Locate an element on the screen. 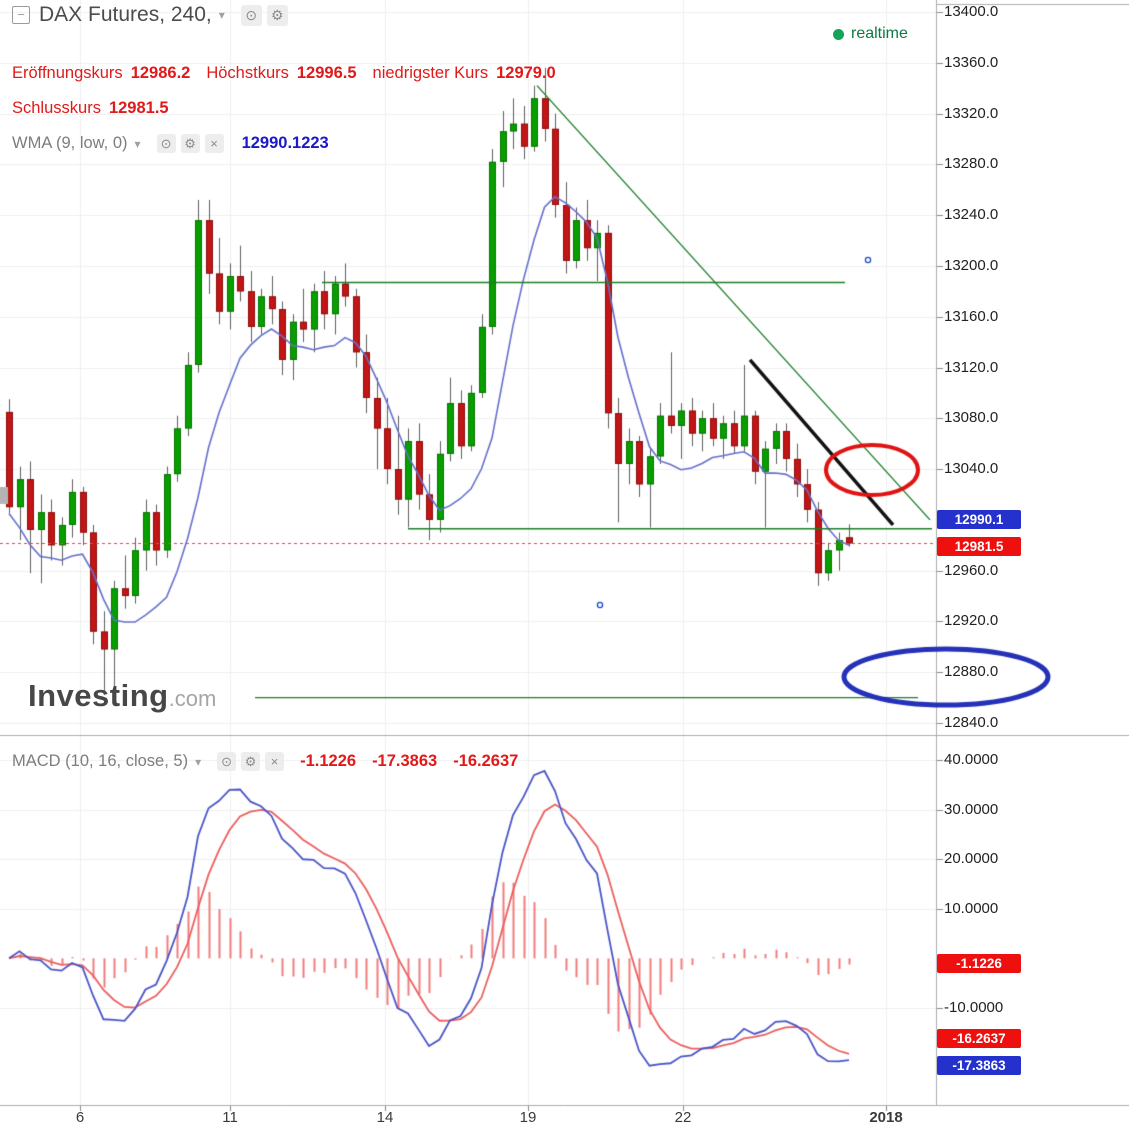 Image resolution: width=1129 pixels, height=1136 pixels. realtime-indicator: realtime is located at coordinates (870, 34).